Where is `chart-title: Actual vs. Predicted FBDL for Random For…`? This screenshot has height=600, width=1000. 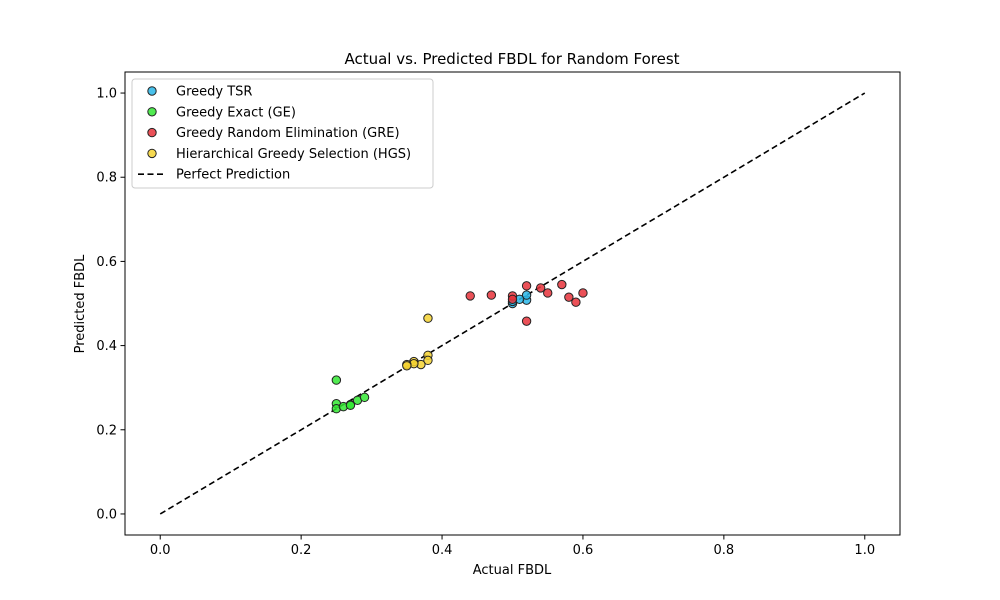
chart-title: Actual vs. Predicted FBDL for Random For… is located at coordinates (511, 59).